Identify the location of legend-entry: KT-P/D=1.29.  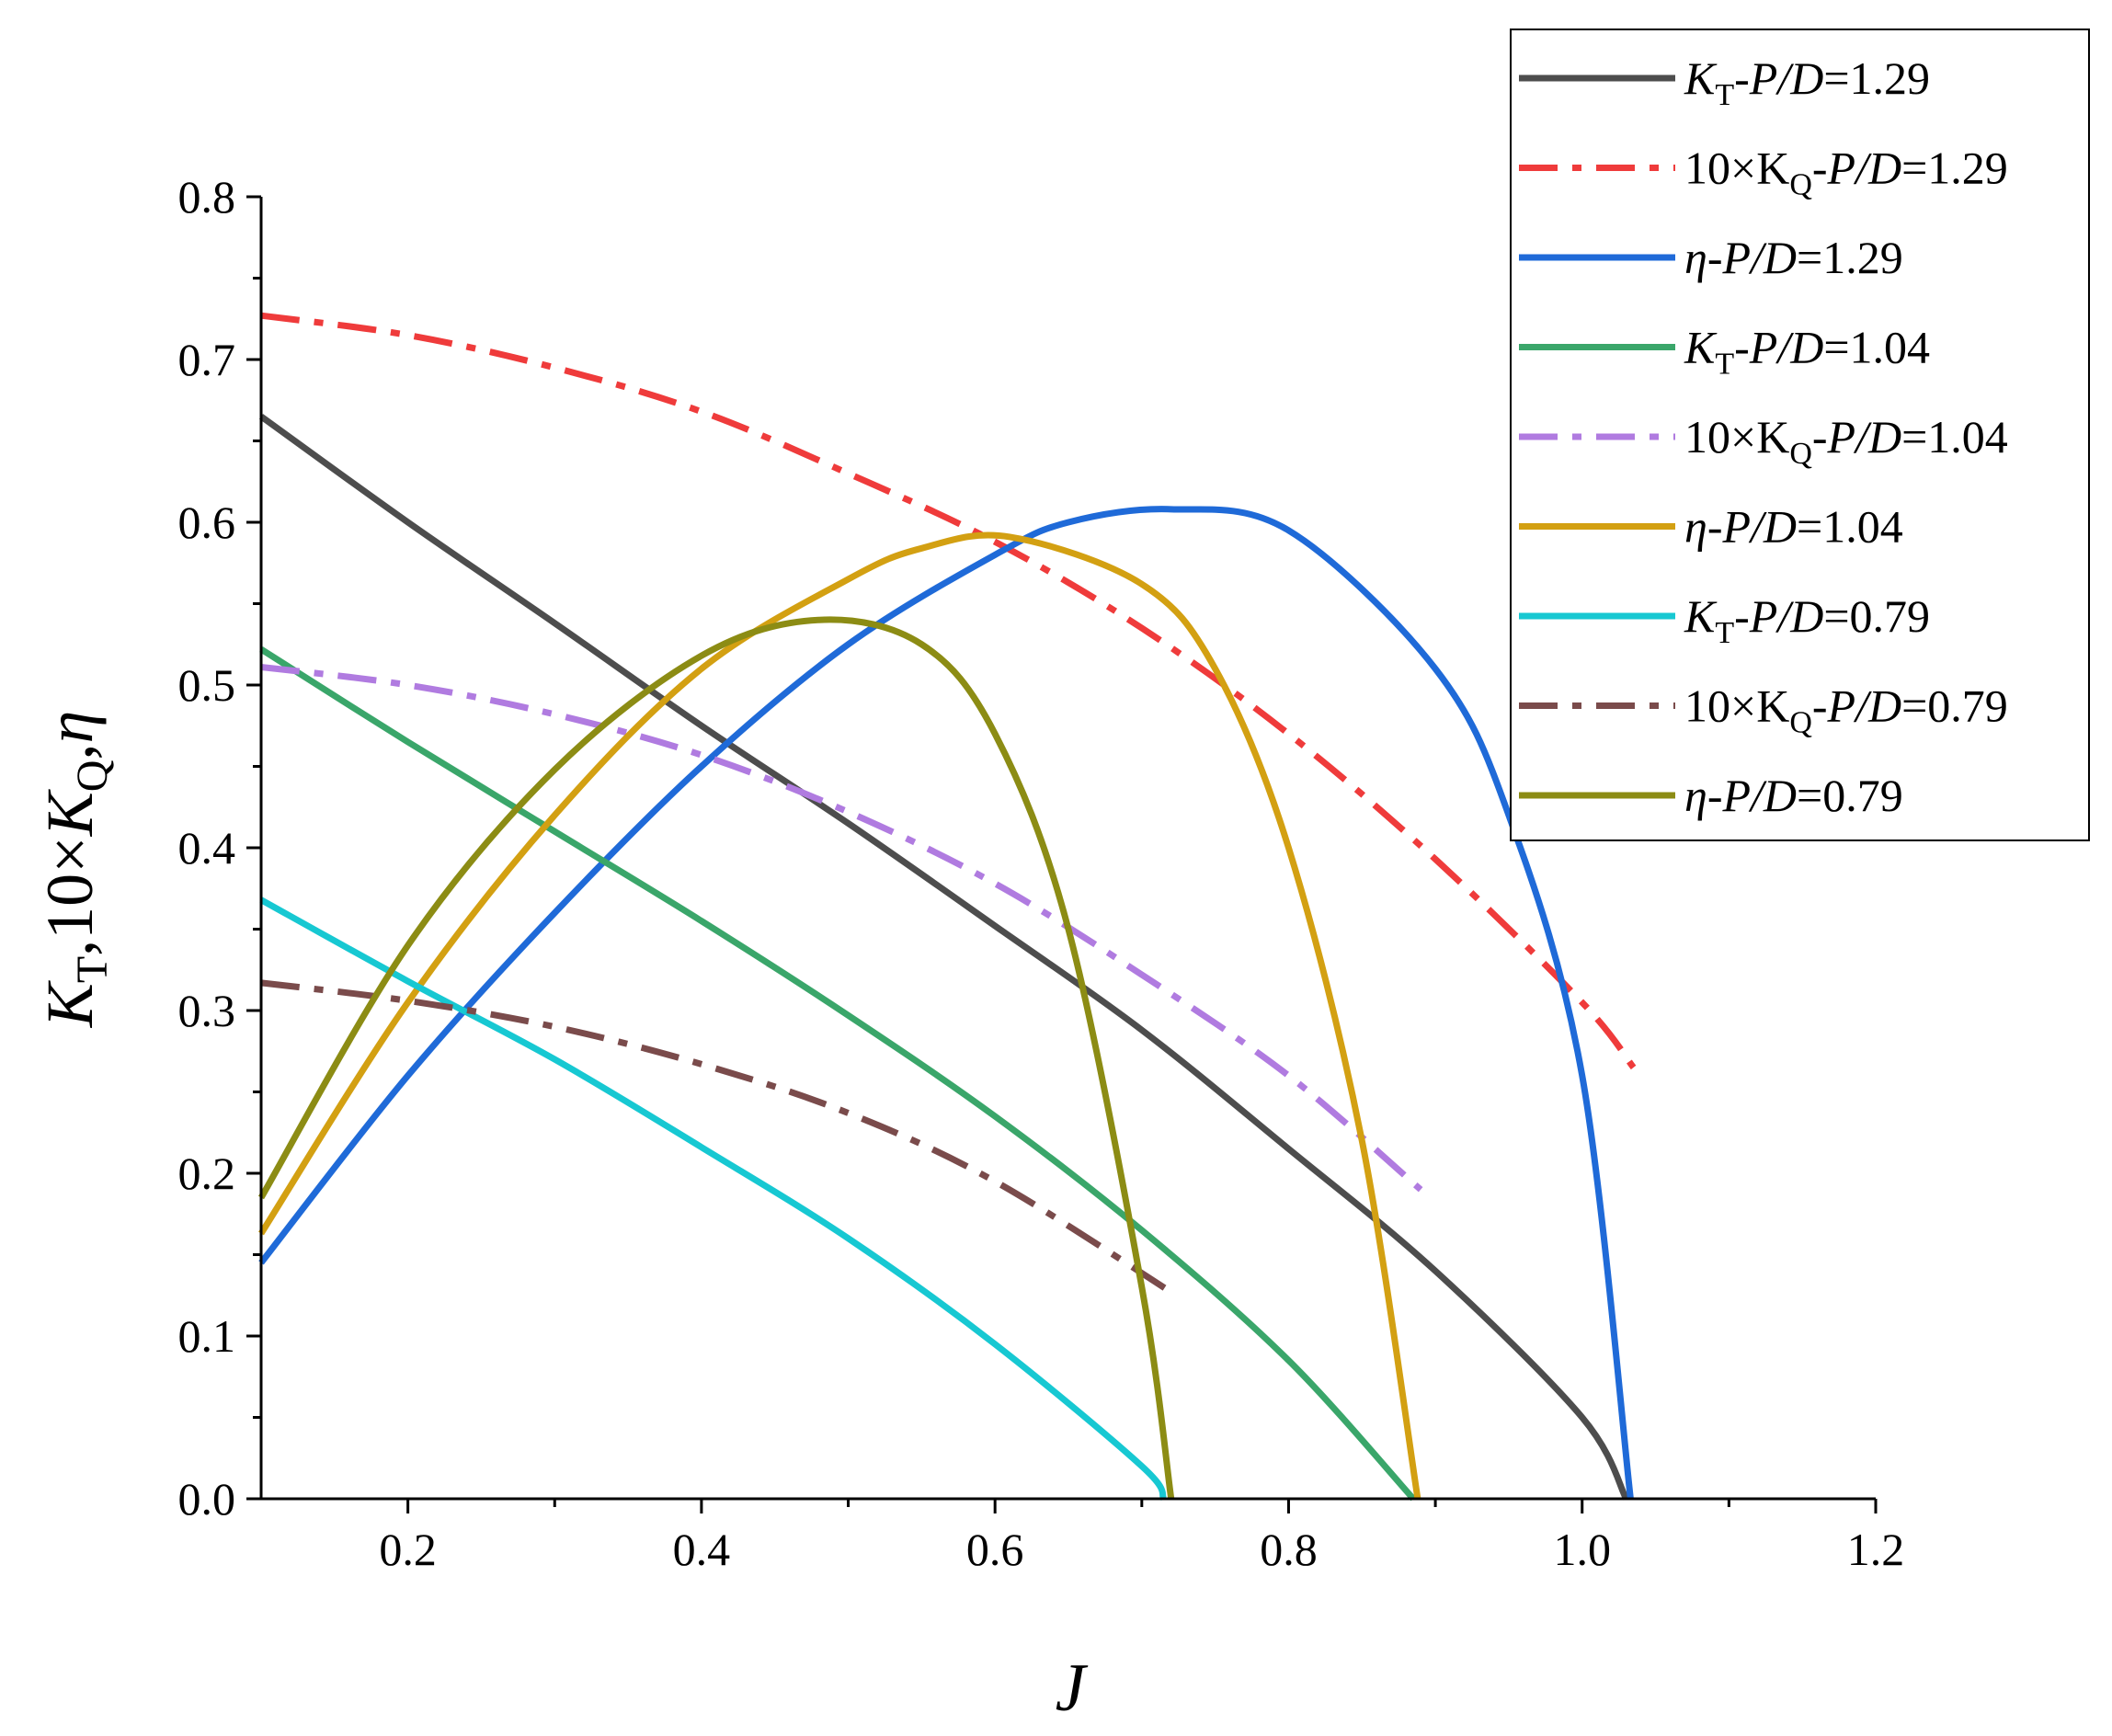
(1724, 82).